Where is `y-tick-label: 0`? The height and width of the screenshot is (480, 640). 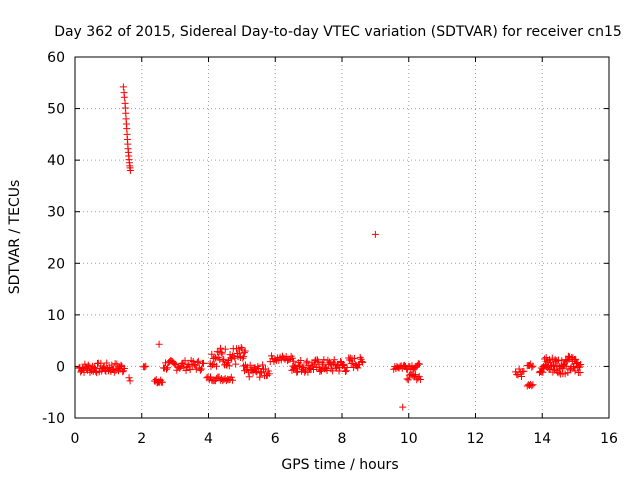
y-tick-label: 0 is located at coordinates (60, 367).